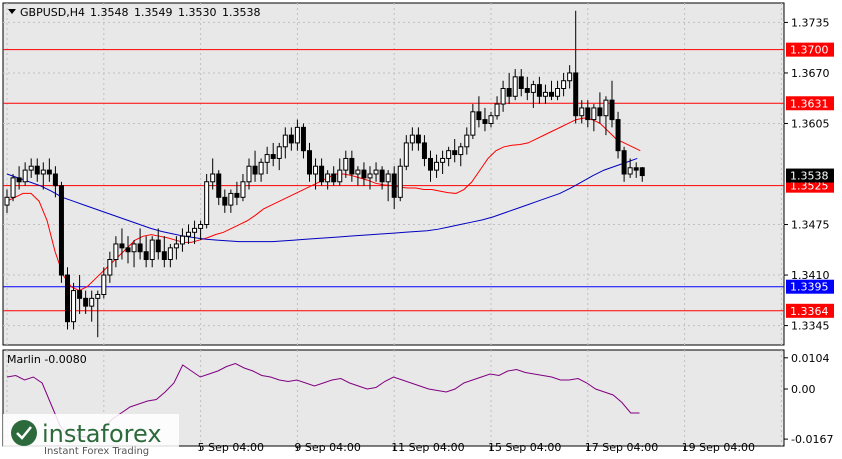  What do you see at coordinates (231, 447) in the screenshot?
I see `x-tick-label: 5 Sep 04:00` at bounding box center [231, 447].